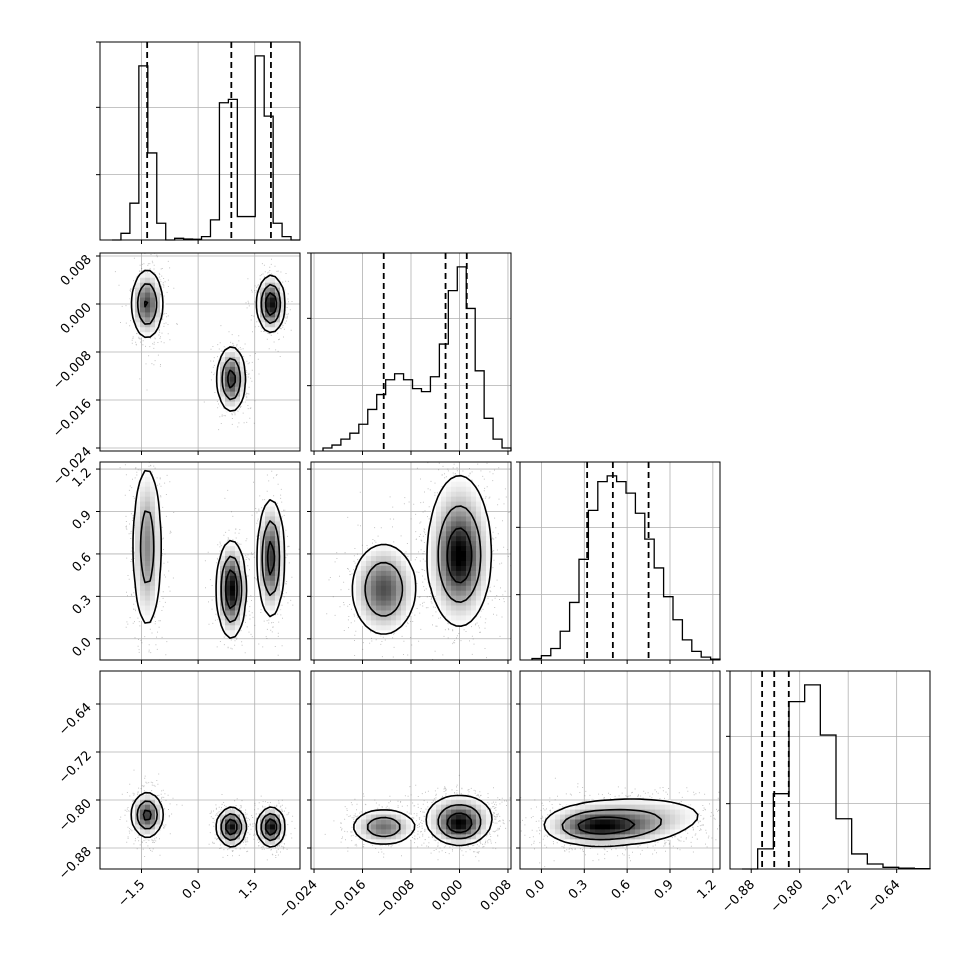 The image size is (970, 970). Describe the element at coordinates (825, 793) in the screenshot. I see `hist-panel-3: −0.88 −0.80 −0.72 −0.64` at that location.